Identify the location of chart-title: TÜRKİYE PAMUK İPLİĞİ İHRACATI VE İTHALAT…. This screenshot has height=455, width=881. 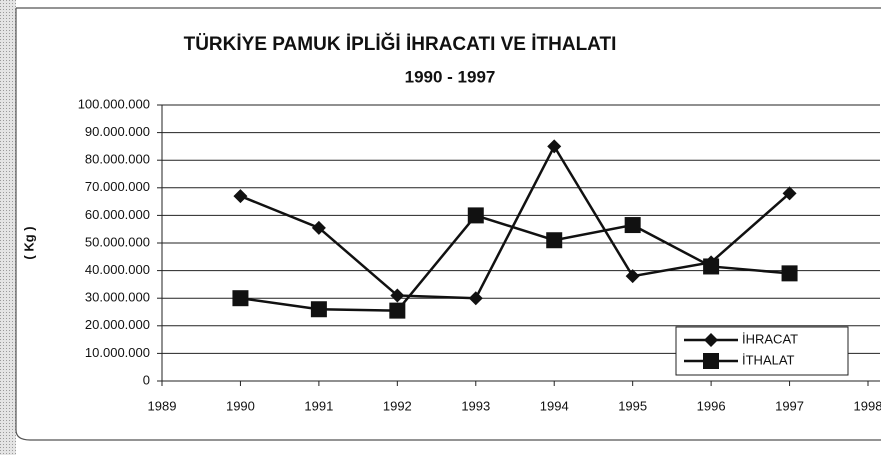
(400, 44).